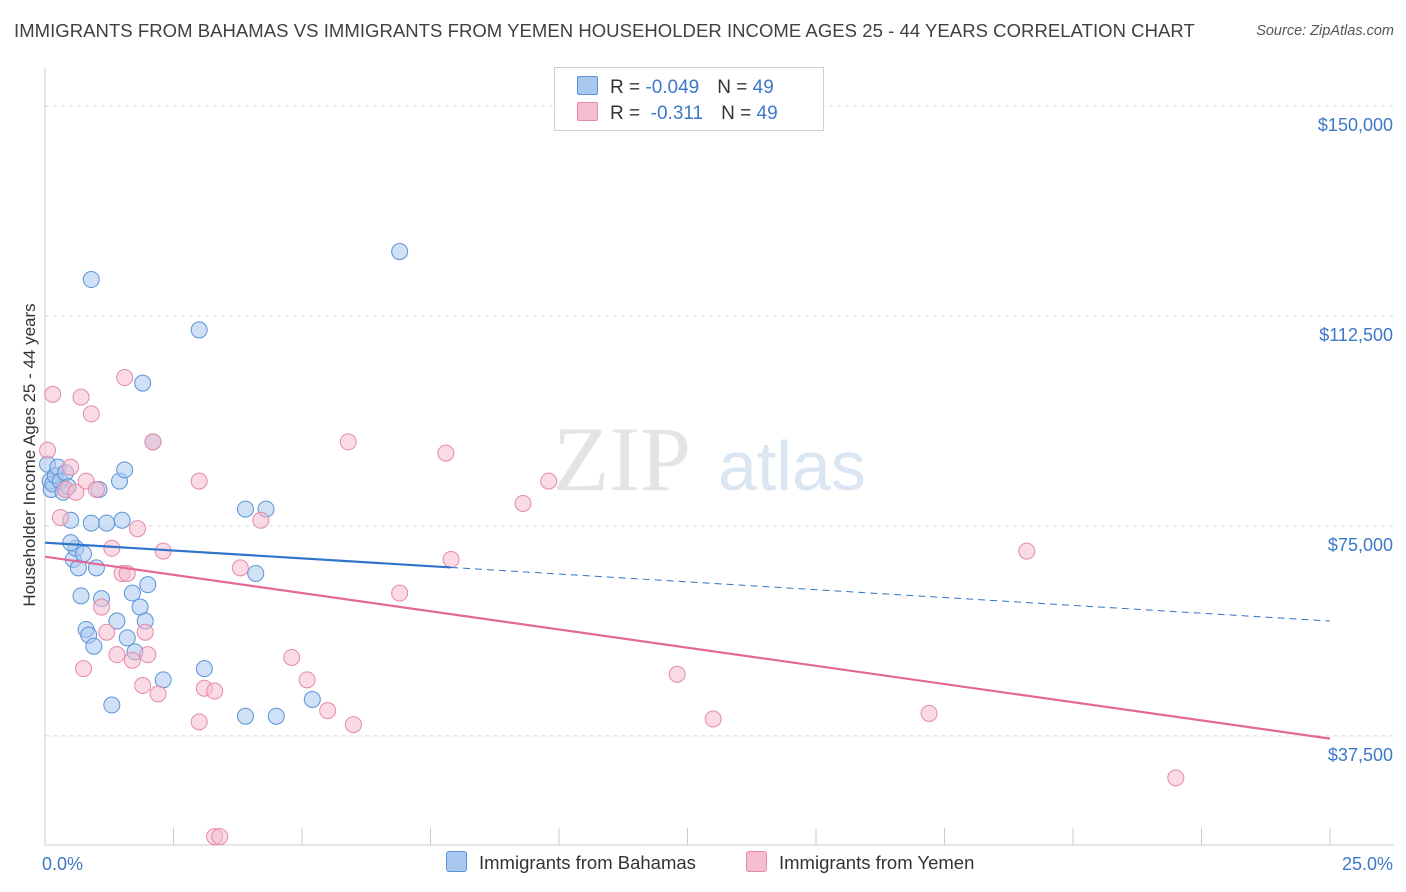 This screenshot has width=1406, height=892. Describe the element at coordinates (62, 864) in the screenshot. I see `x-tick-label: 0.0%` at that location.